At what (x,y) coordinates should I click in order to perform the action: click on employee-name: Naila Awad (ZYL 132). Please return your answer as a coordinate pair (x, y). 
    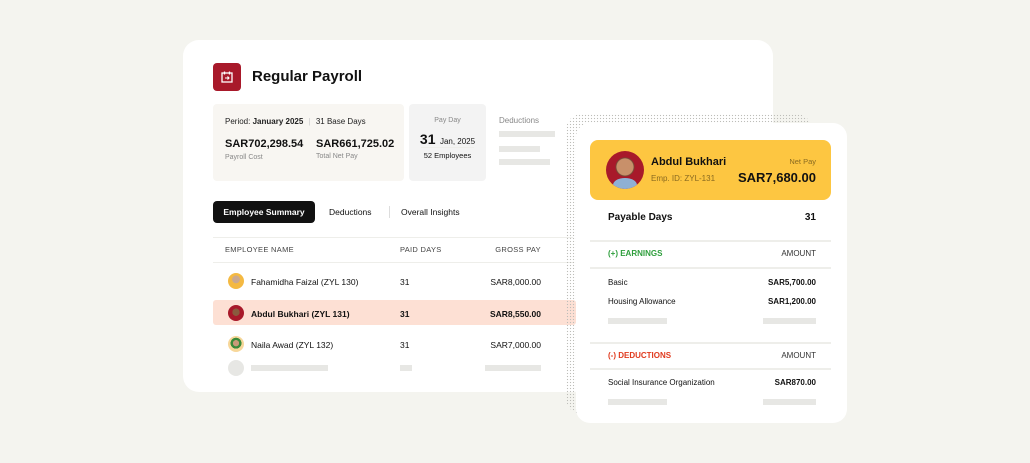
    Looking at the image, I should click on (292, 345).